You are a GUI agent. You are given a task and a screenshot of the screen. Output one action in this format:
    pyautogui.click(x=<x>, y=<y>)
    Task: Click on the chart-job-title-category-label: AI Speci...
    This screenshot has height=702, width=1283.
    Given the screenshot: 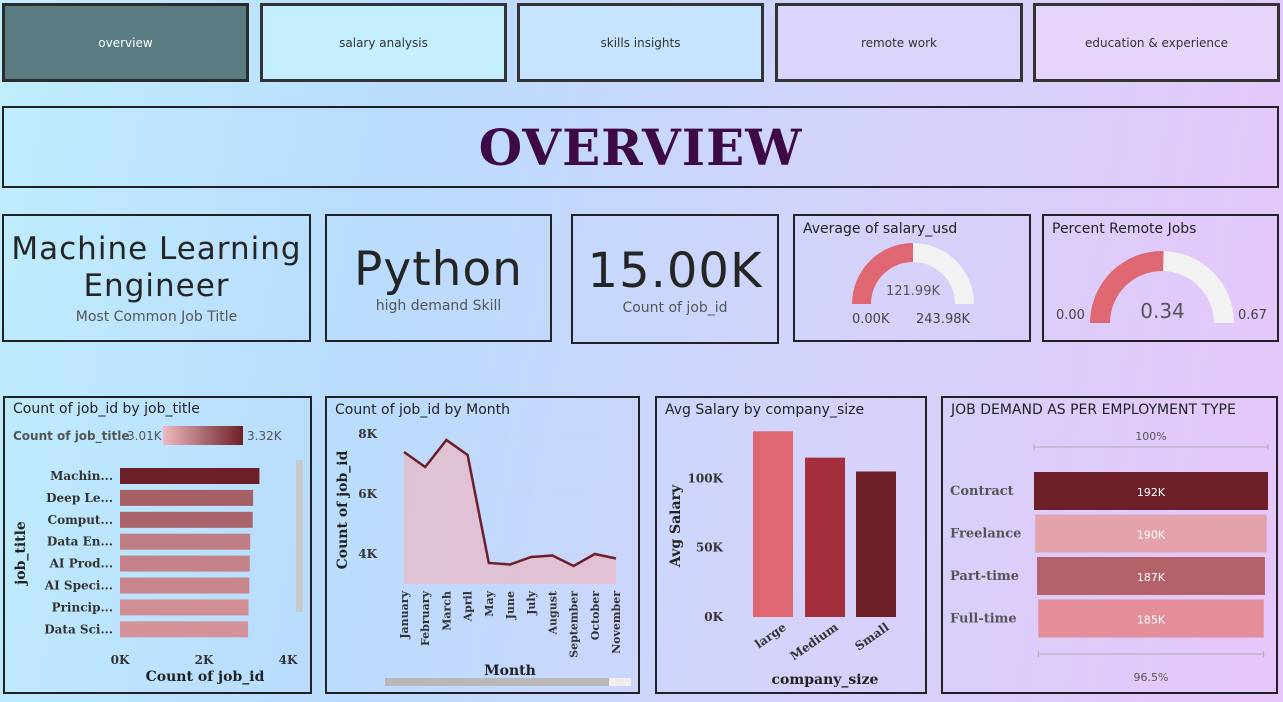 What is the action you would take?
    pyautogui.click(x=78, y=586)
    